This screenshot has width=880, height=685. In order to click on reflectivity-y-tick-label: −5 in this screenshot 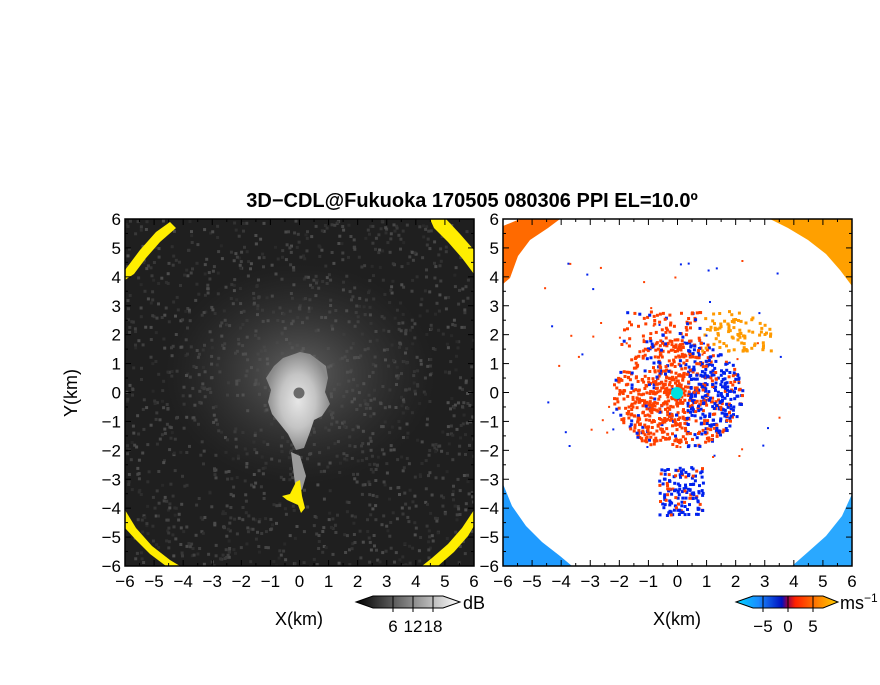, I will do `click(111, 537)`.